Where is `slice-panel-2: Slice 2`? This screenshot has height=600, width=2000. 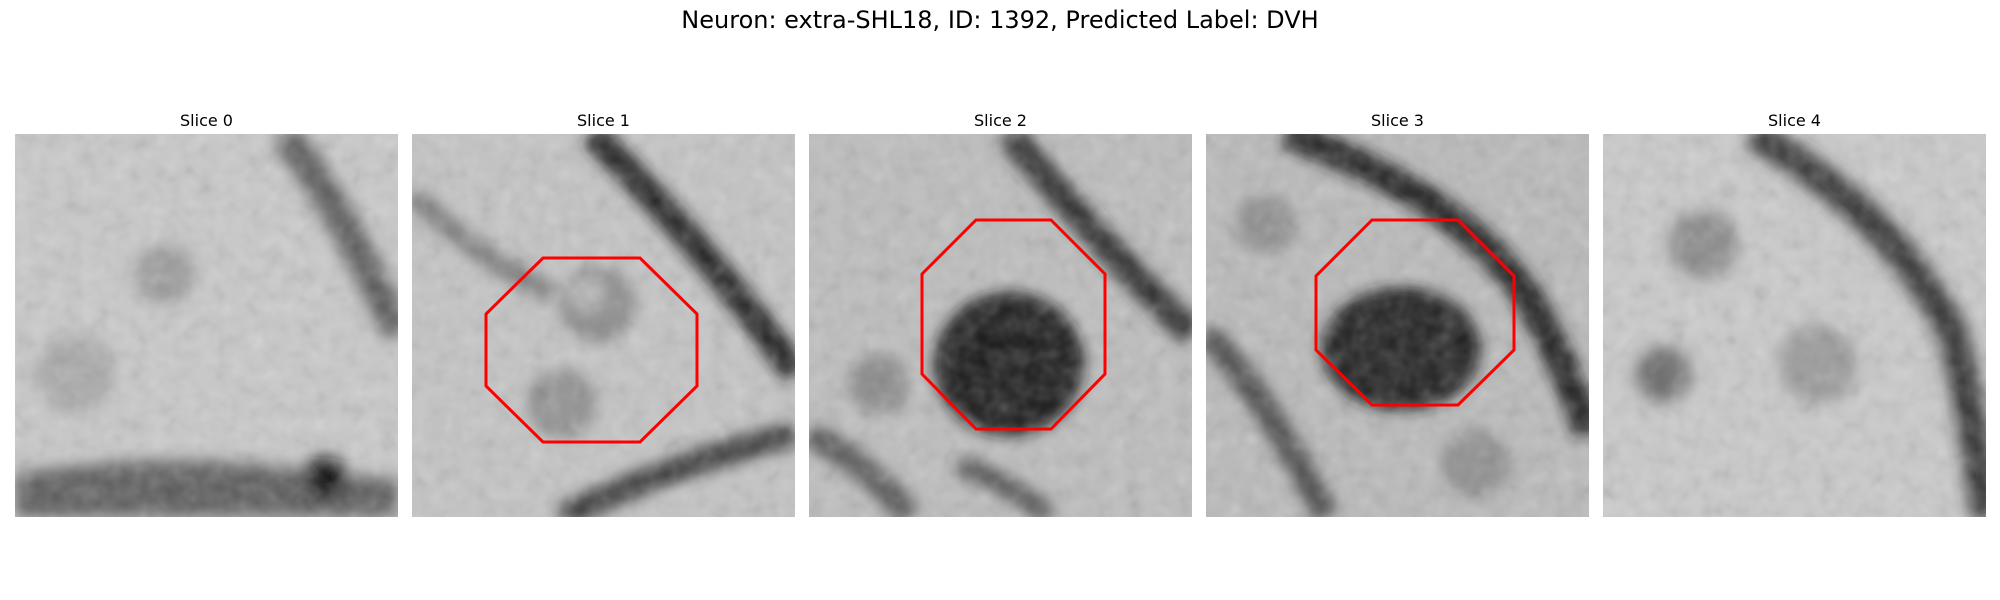
slice-panel-2: Slice 2 is located at coordinates (1000, 312).